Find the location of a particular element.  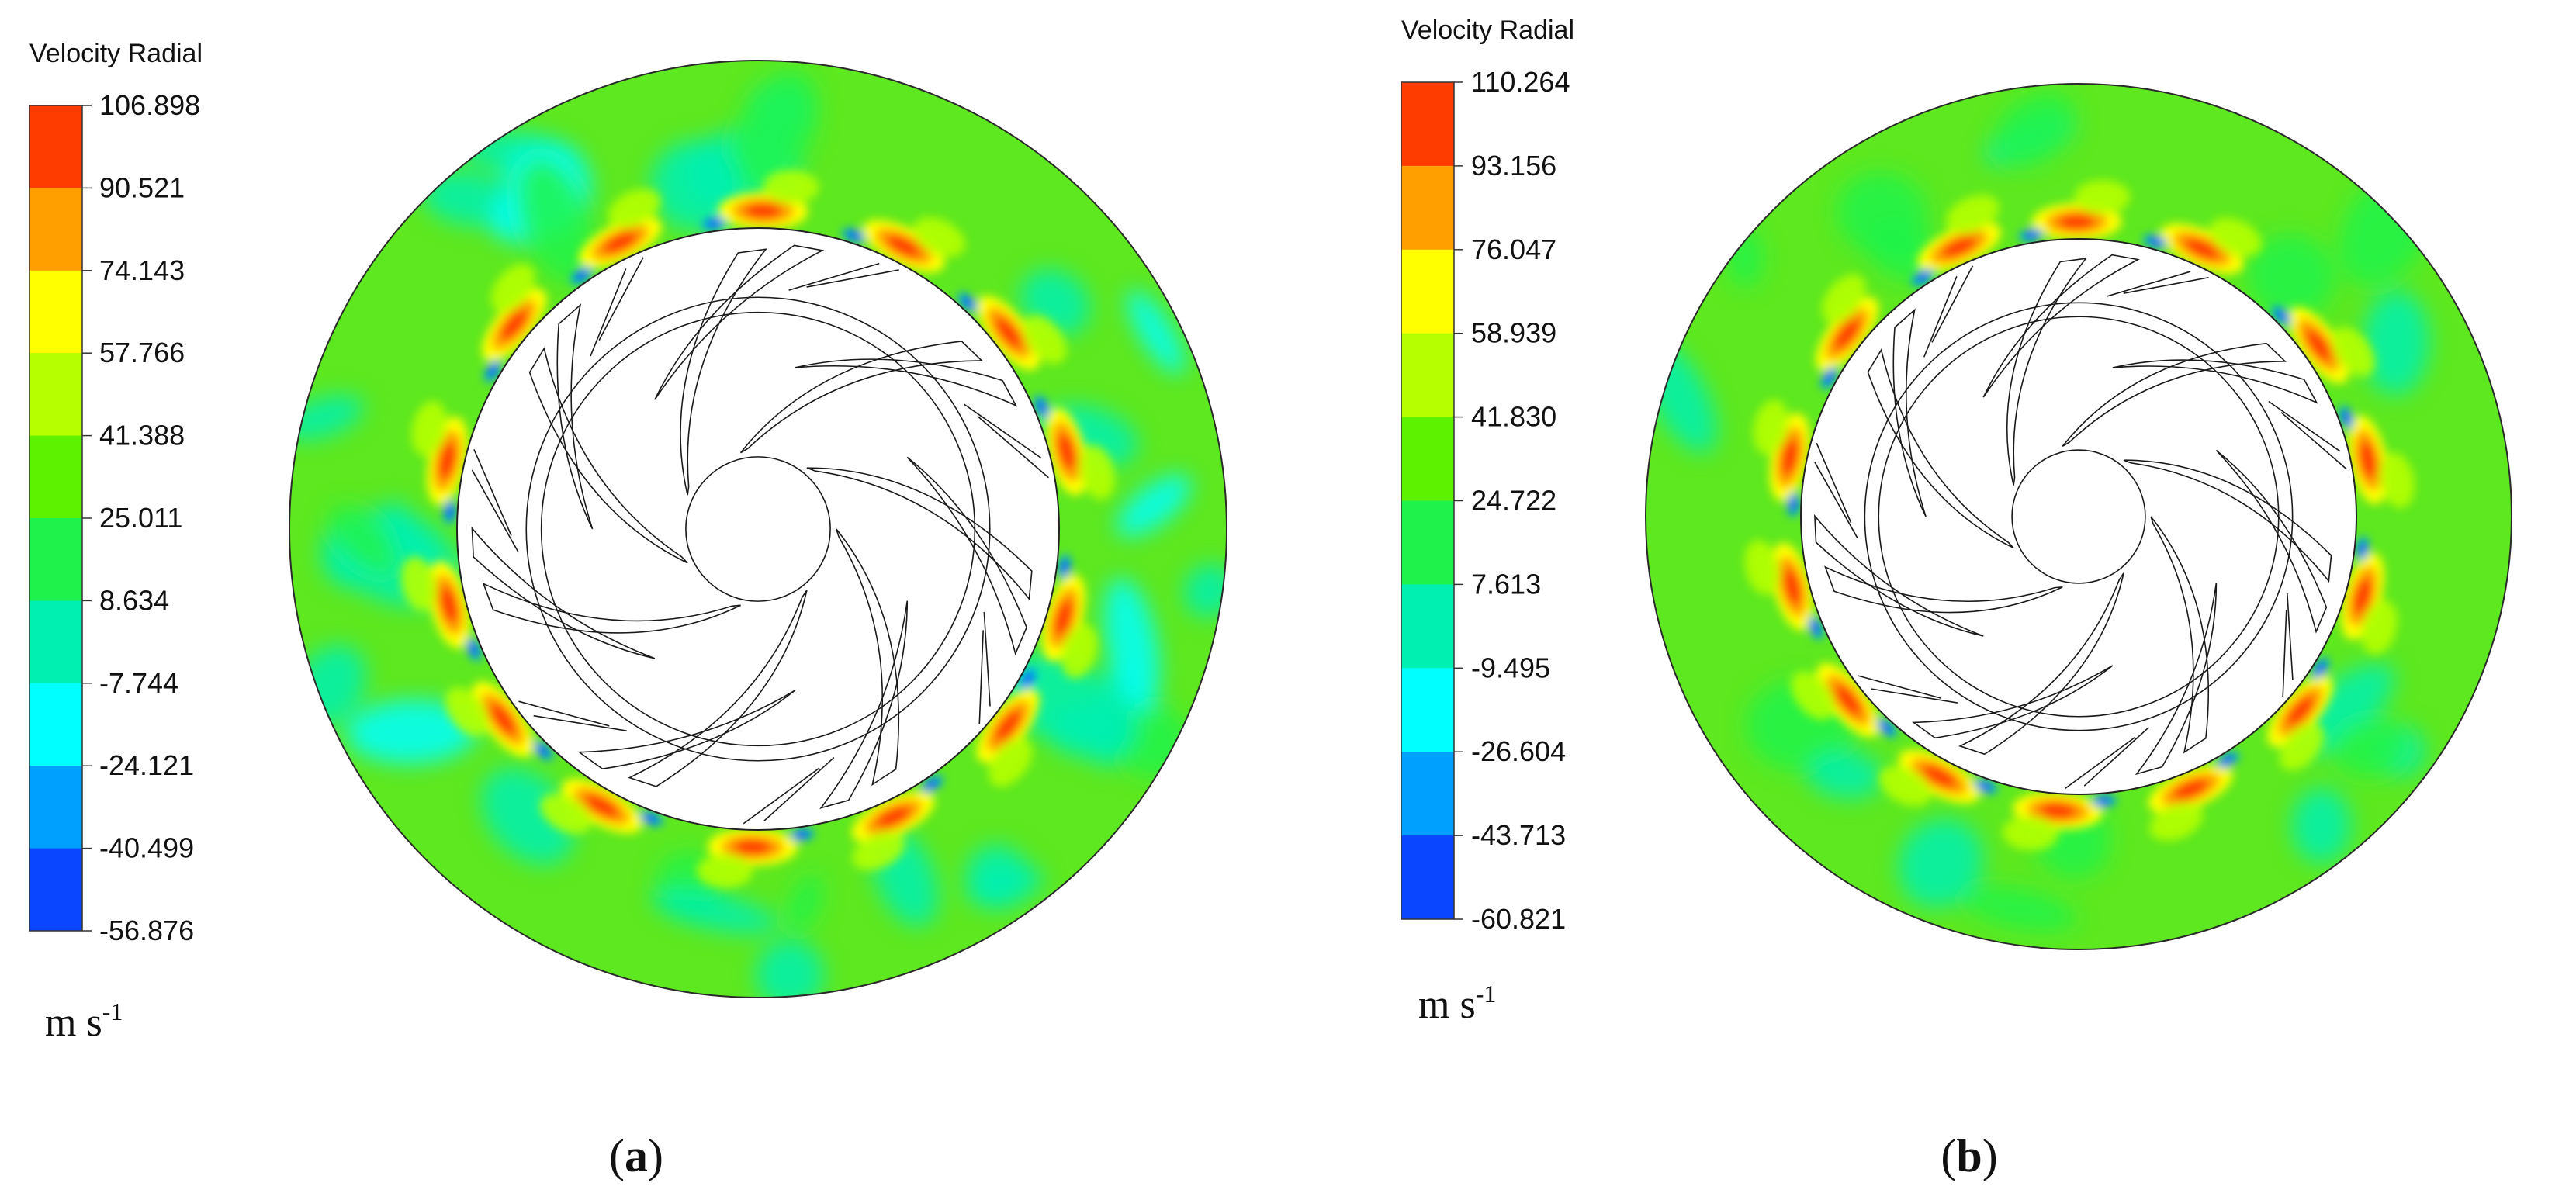

legend-colorbar-a is located at coordinates (56, 518).